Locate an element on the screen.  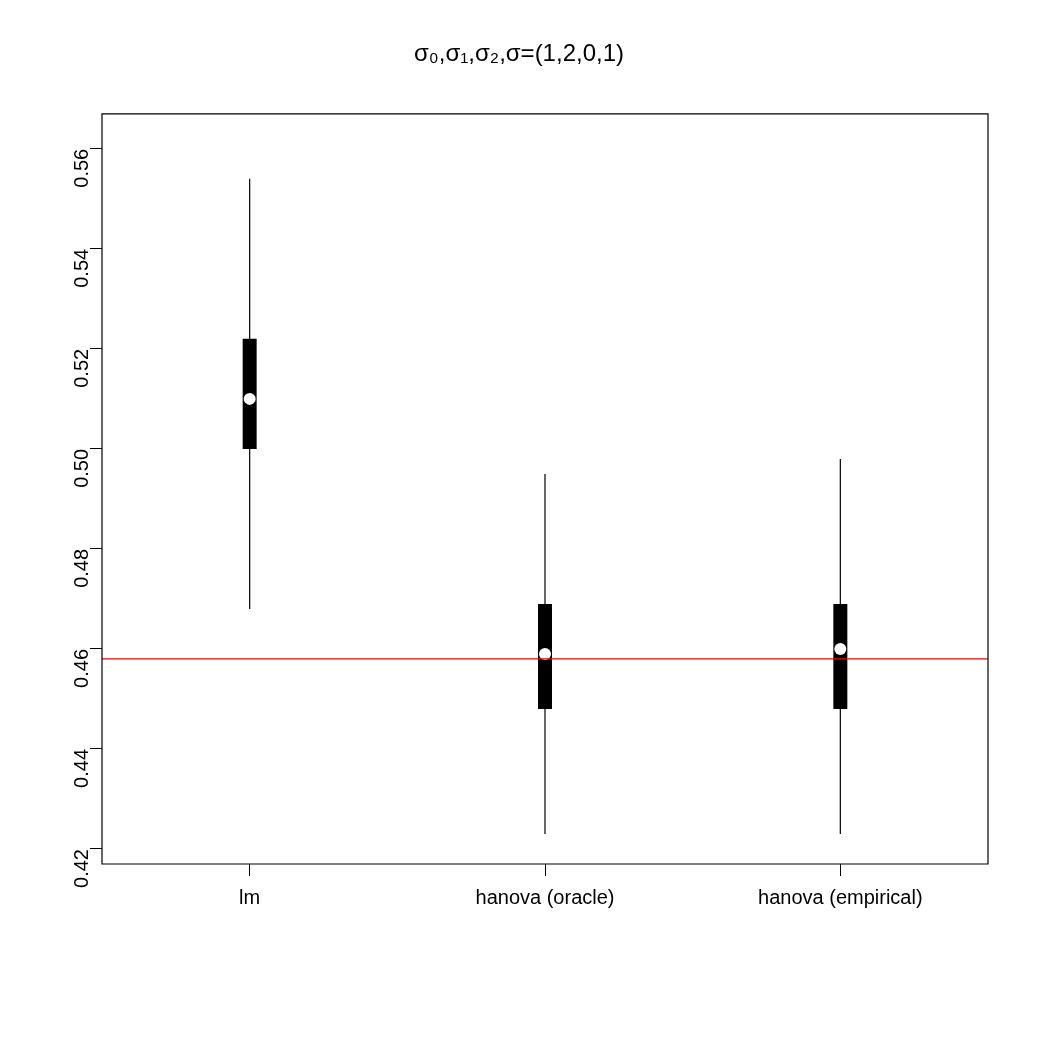
y-tick-label: 0.42 is located at coordinates (80, 868).